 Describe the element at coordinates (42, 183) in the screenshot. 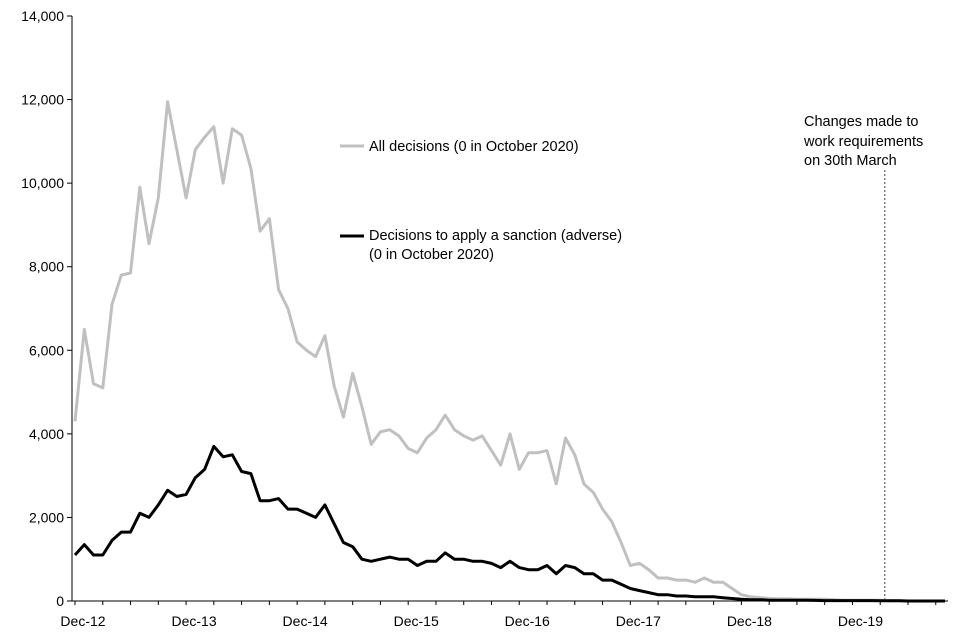

I see `y-tick-label: 10,000` at that location.